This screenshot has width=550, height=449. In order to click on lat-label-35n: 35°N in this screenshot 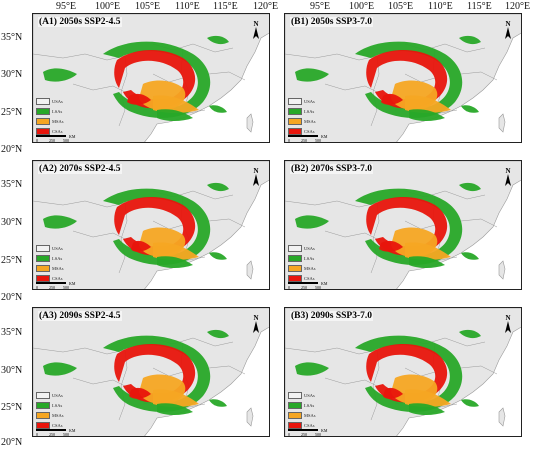, I will do `click(12, 332)`.